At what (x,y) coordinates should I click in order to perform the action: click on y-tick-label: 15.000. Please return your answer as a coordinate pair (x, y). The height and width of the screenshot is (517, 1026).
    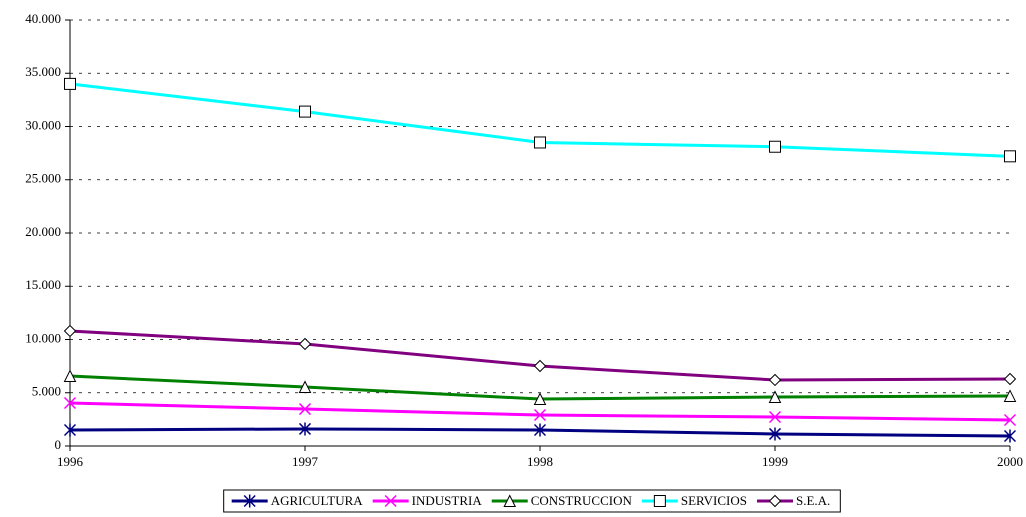
    Looking at the image, I should click on (43, 284).